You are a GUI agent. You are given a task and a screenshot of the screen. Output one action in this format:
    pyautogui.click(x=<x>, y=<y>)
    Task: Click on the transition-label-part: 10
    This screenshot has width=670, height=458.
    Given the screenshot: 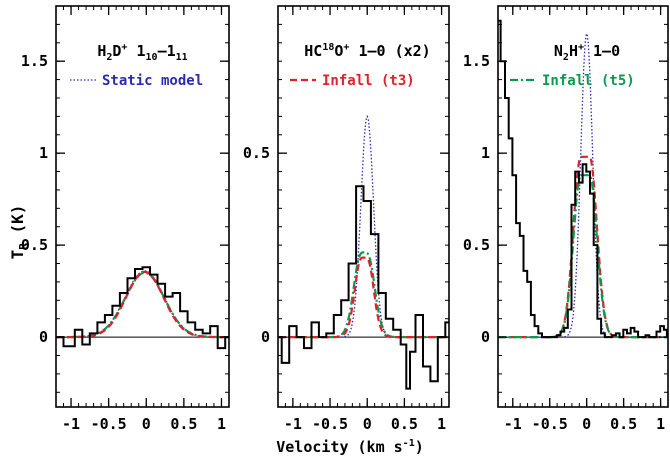 What is the action you would take?
    pyautogui.click(x=152, y=57)
    